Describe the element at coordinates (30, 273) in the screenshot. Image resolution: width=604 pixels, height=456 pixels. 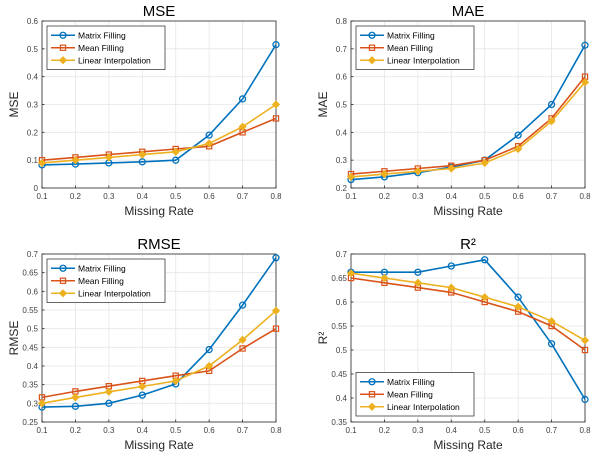
I see `y-tick-label: 0.65` at that location.